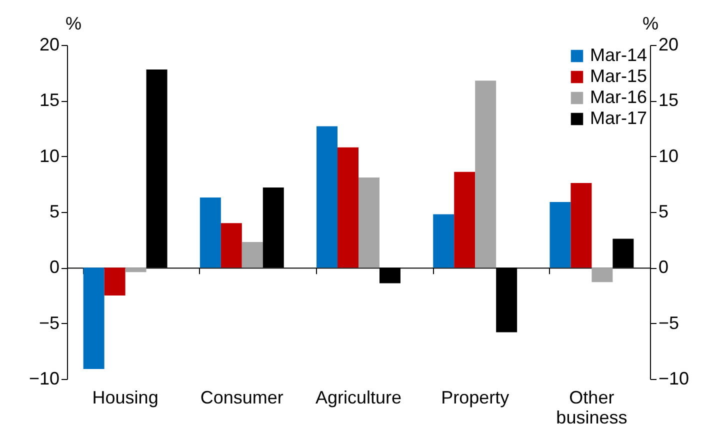 This screenshot has width=702, height=427. What do you see at coordinates (73, 24) in the screenshot?
I see `y-axis-title: %` at bounding box center [73, 24].